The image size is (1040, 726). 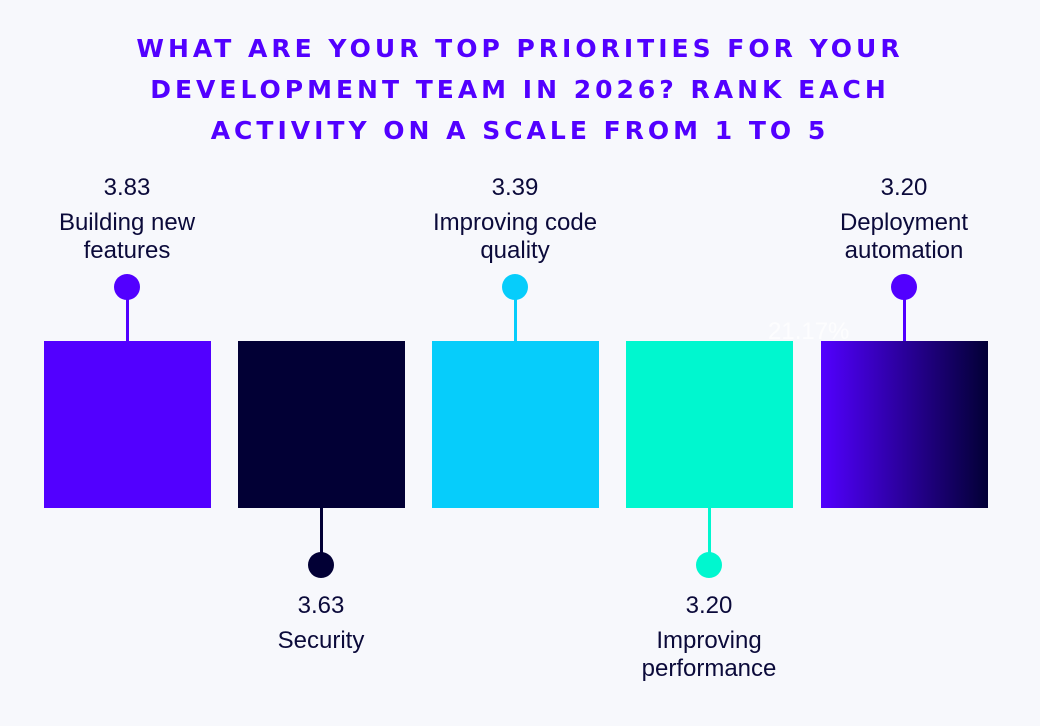 I want to click on category-label: Deployment, so click(x=904, y=222).